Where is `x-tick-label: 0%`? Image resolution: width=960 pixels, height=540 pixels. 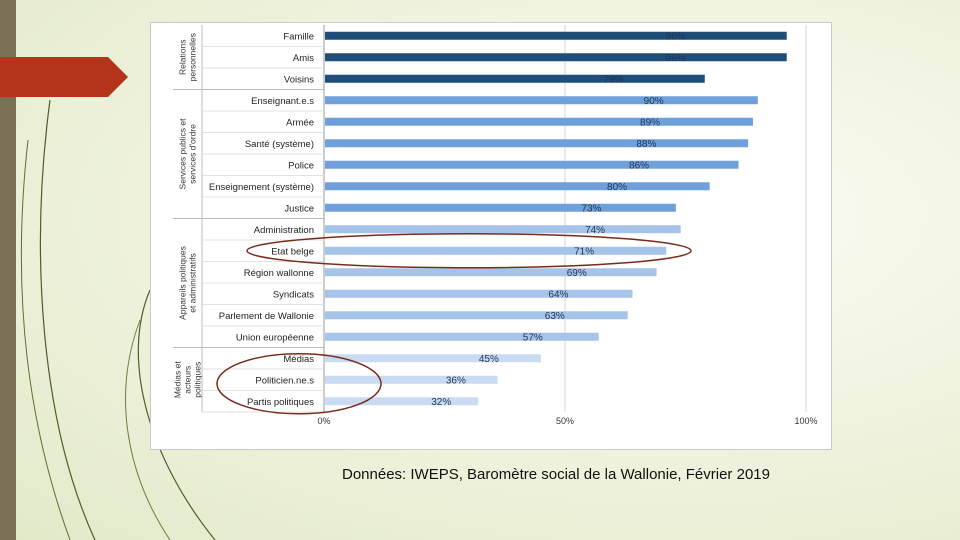
x-tick-label: 0% is located at coordinates (323, 421).